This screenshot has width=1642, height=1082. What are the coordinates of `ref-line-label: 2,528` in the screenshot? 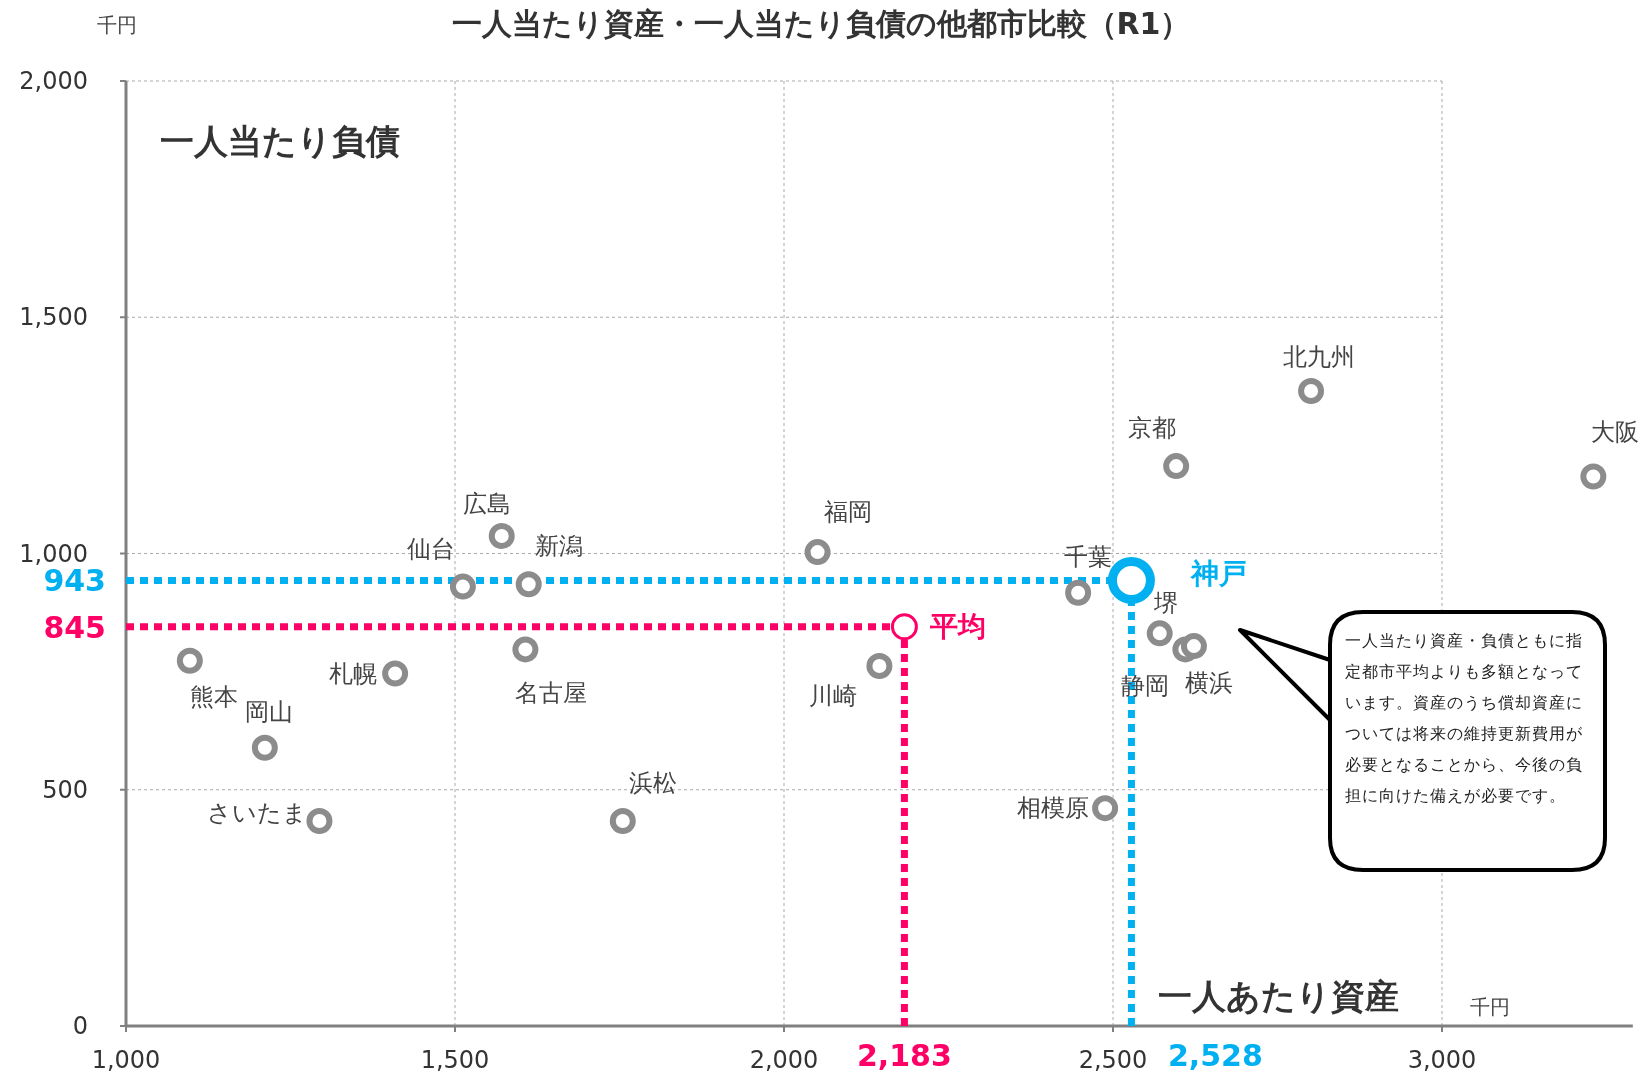 It's located at (1215, 1055).